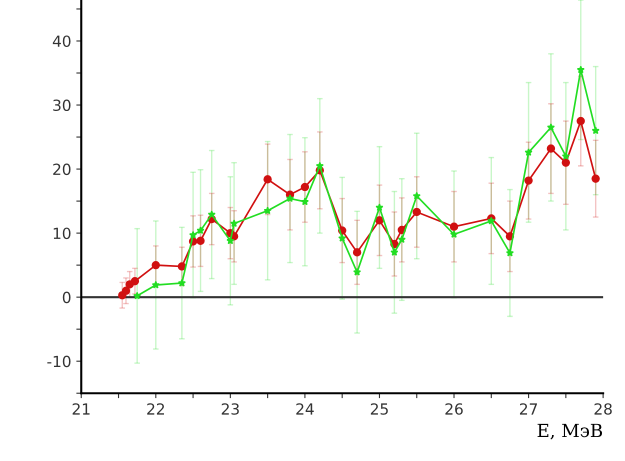  I want to click on x-tick-label: 22, so click(155, 409).